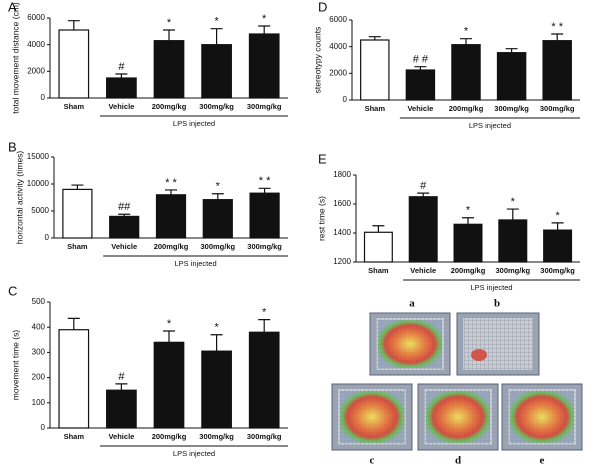 This screenshot has width=594, height=469. What do you see at coordinates (39, 326) in the screenshot?
I see `y-tick-label: 400` at bounding box center [39, 326].